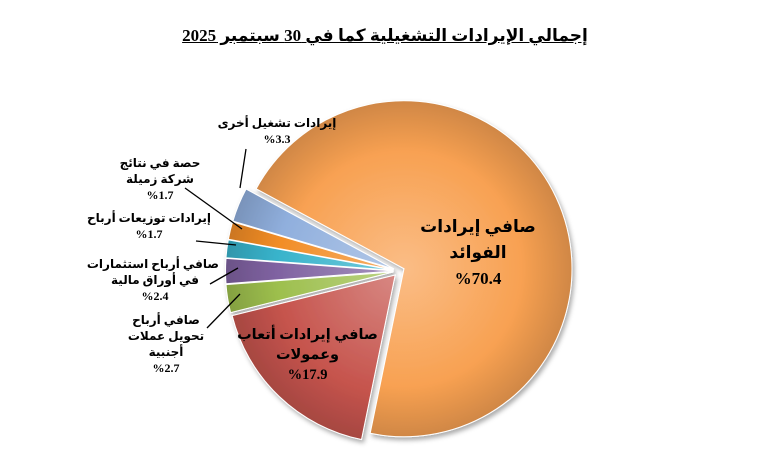 The width and height of the screenshot is (780, 470). I want to click on pie-slice-net-fees-commissions-income, so click(313, 357).